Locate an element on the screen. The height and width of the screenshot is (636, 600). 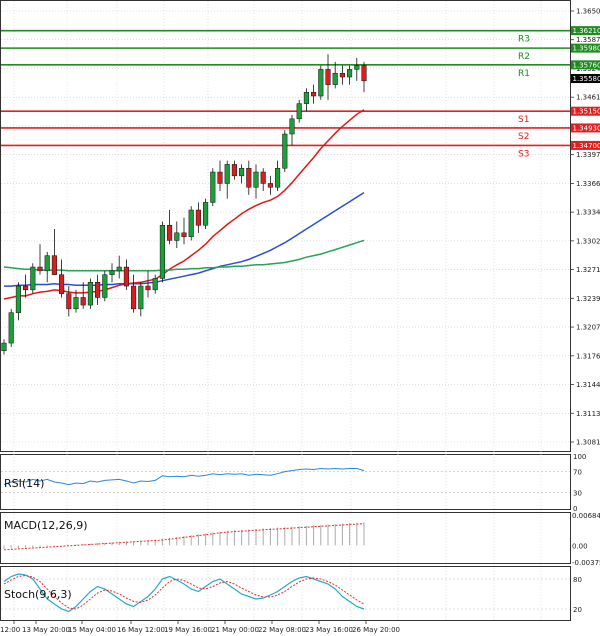
level-price-text-r3: 1.36210 is located at coordinates (586, 31).